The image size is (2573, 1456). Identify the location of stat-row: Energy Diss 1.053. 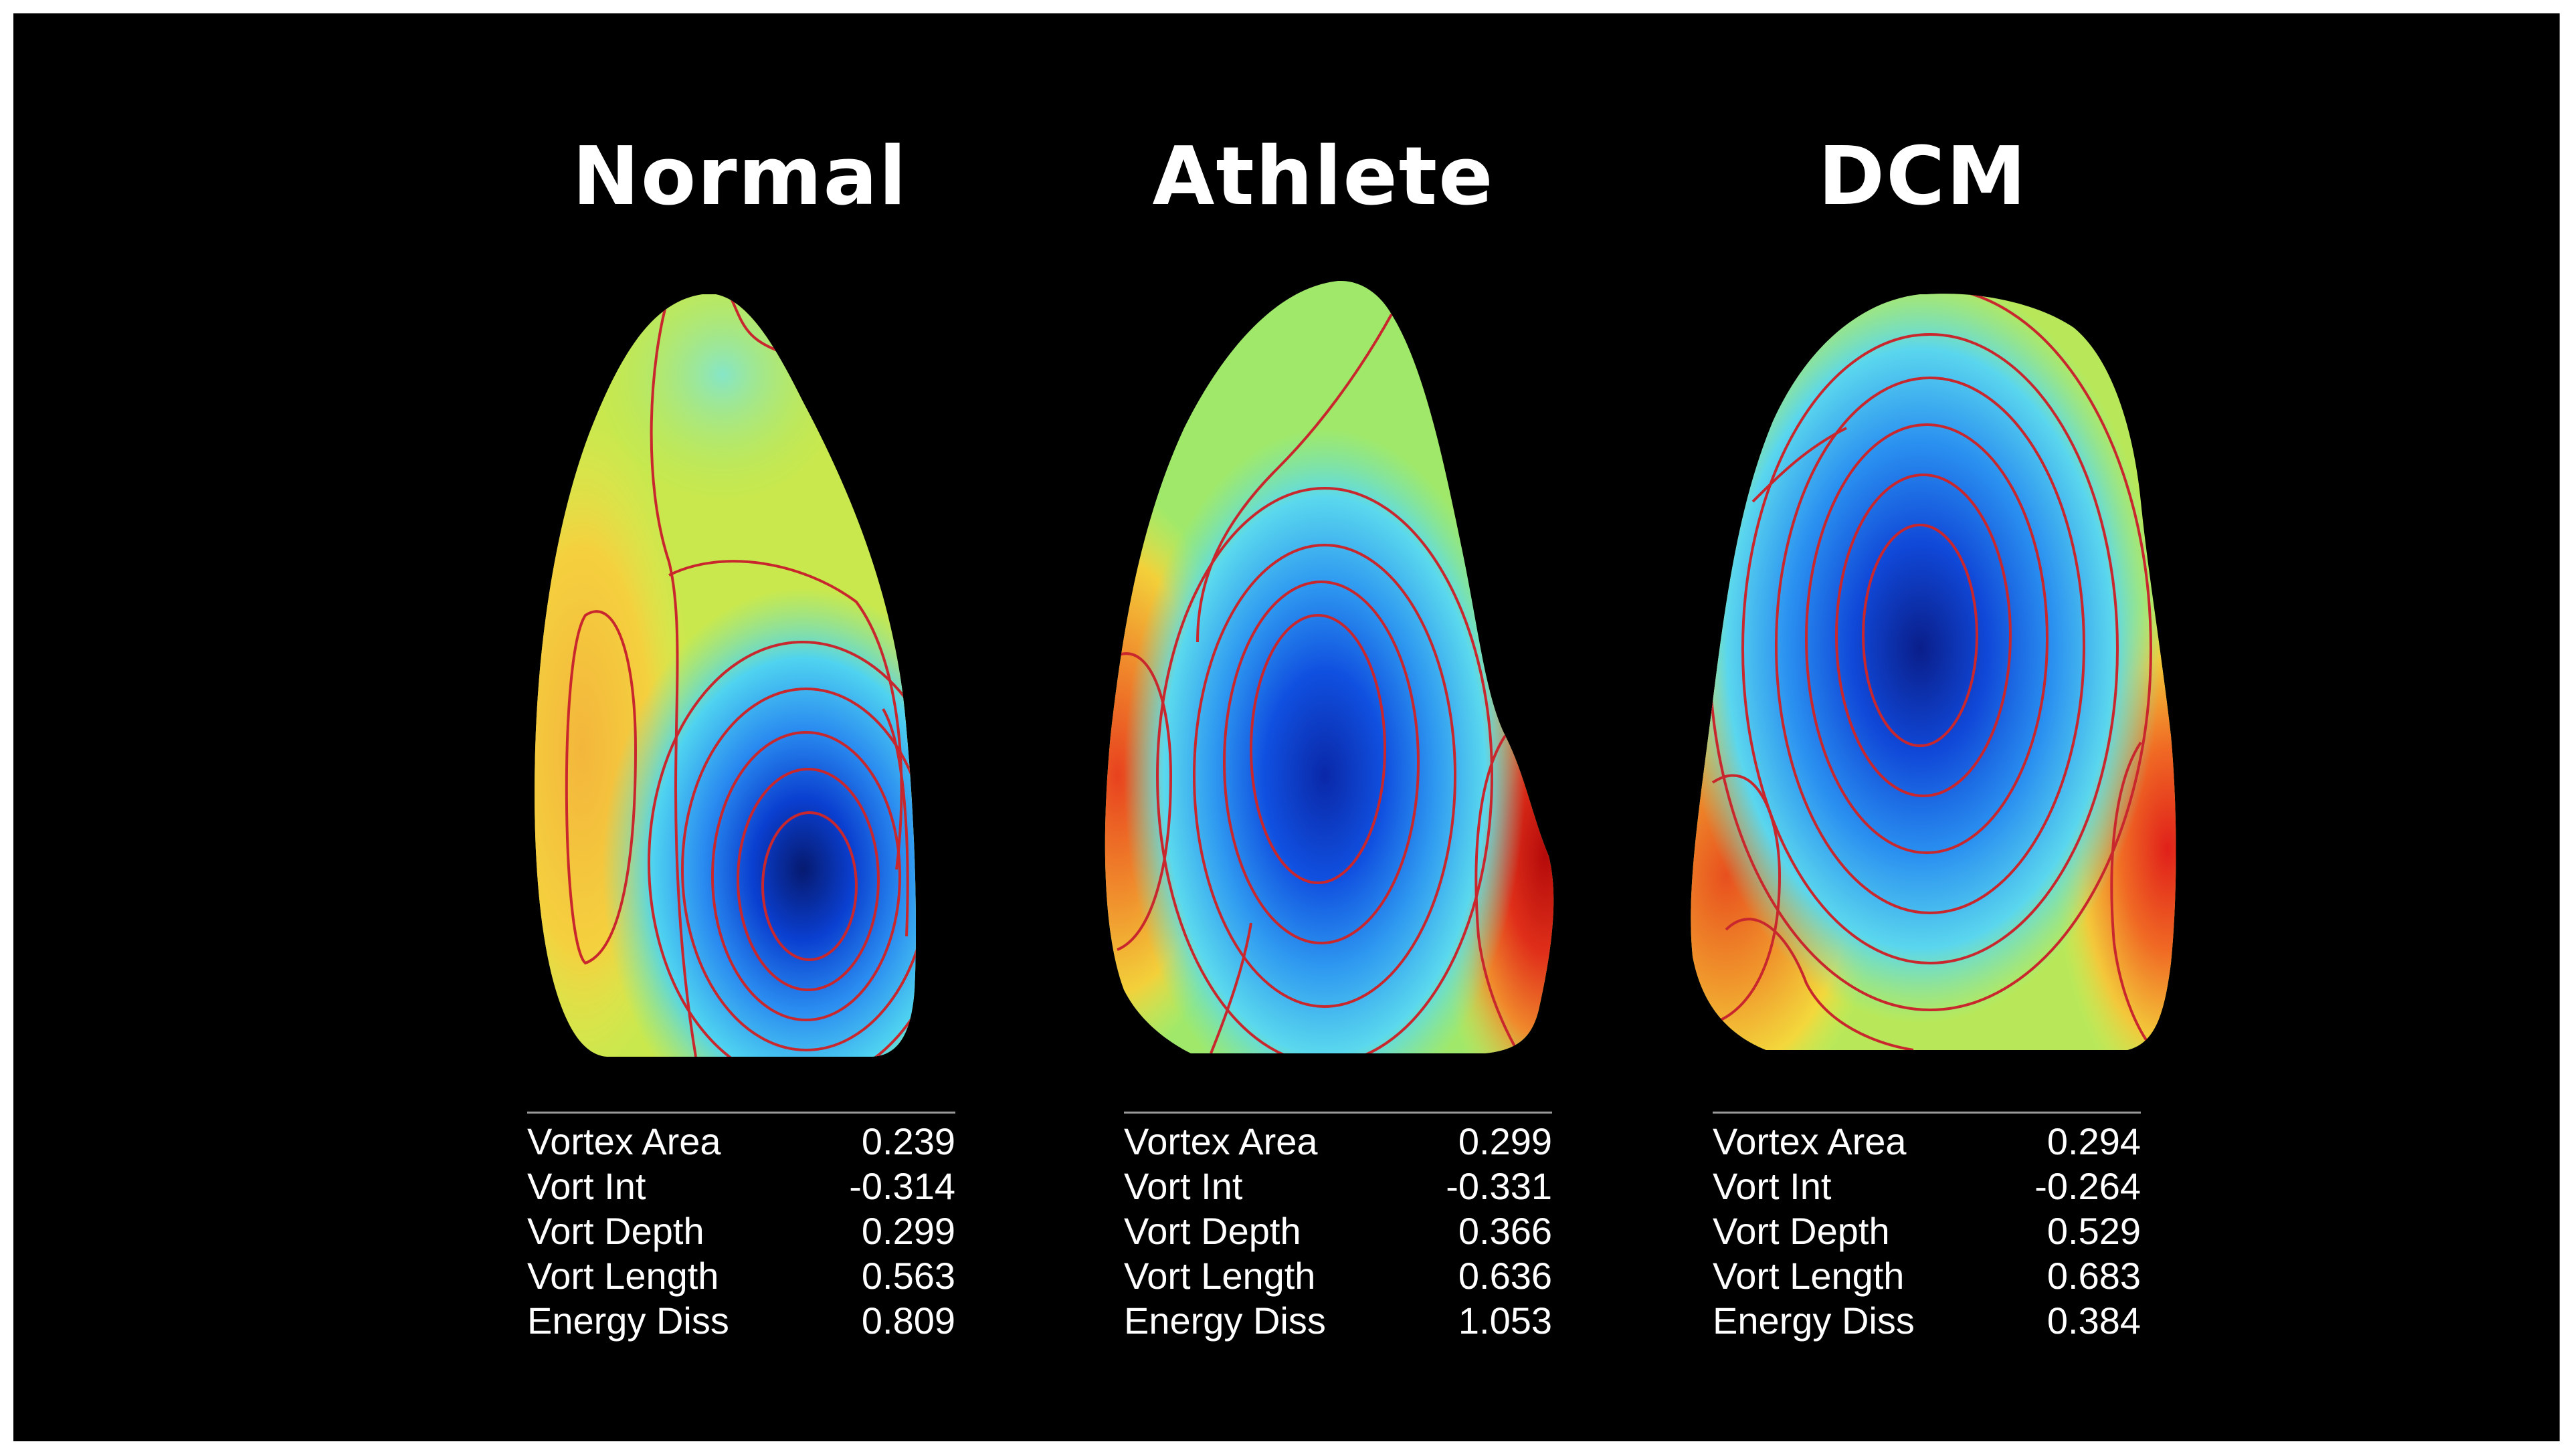
(1338, 1320).